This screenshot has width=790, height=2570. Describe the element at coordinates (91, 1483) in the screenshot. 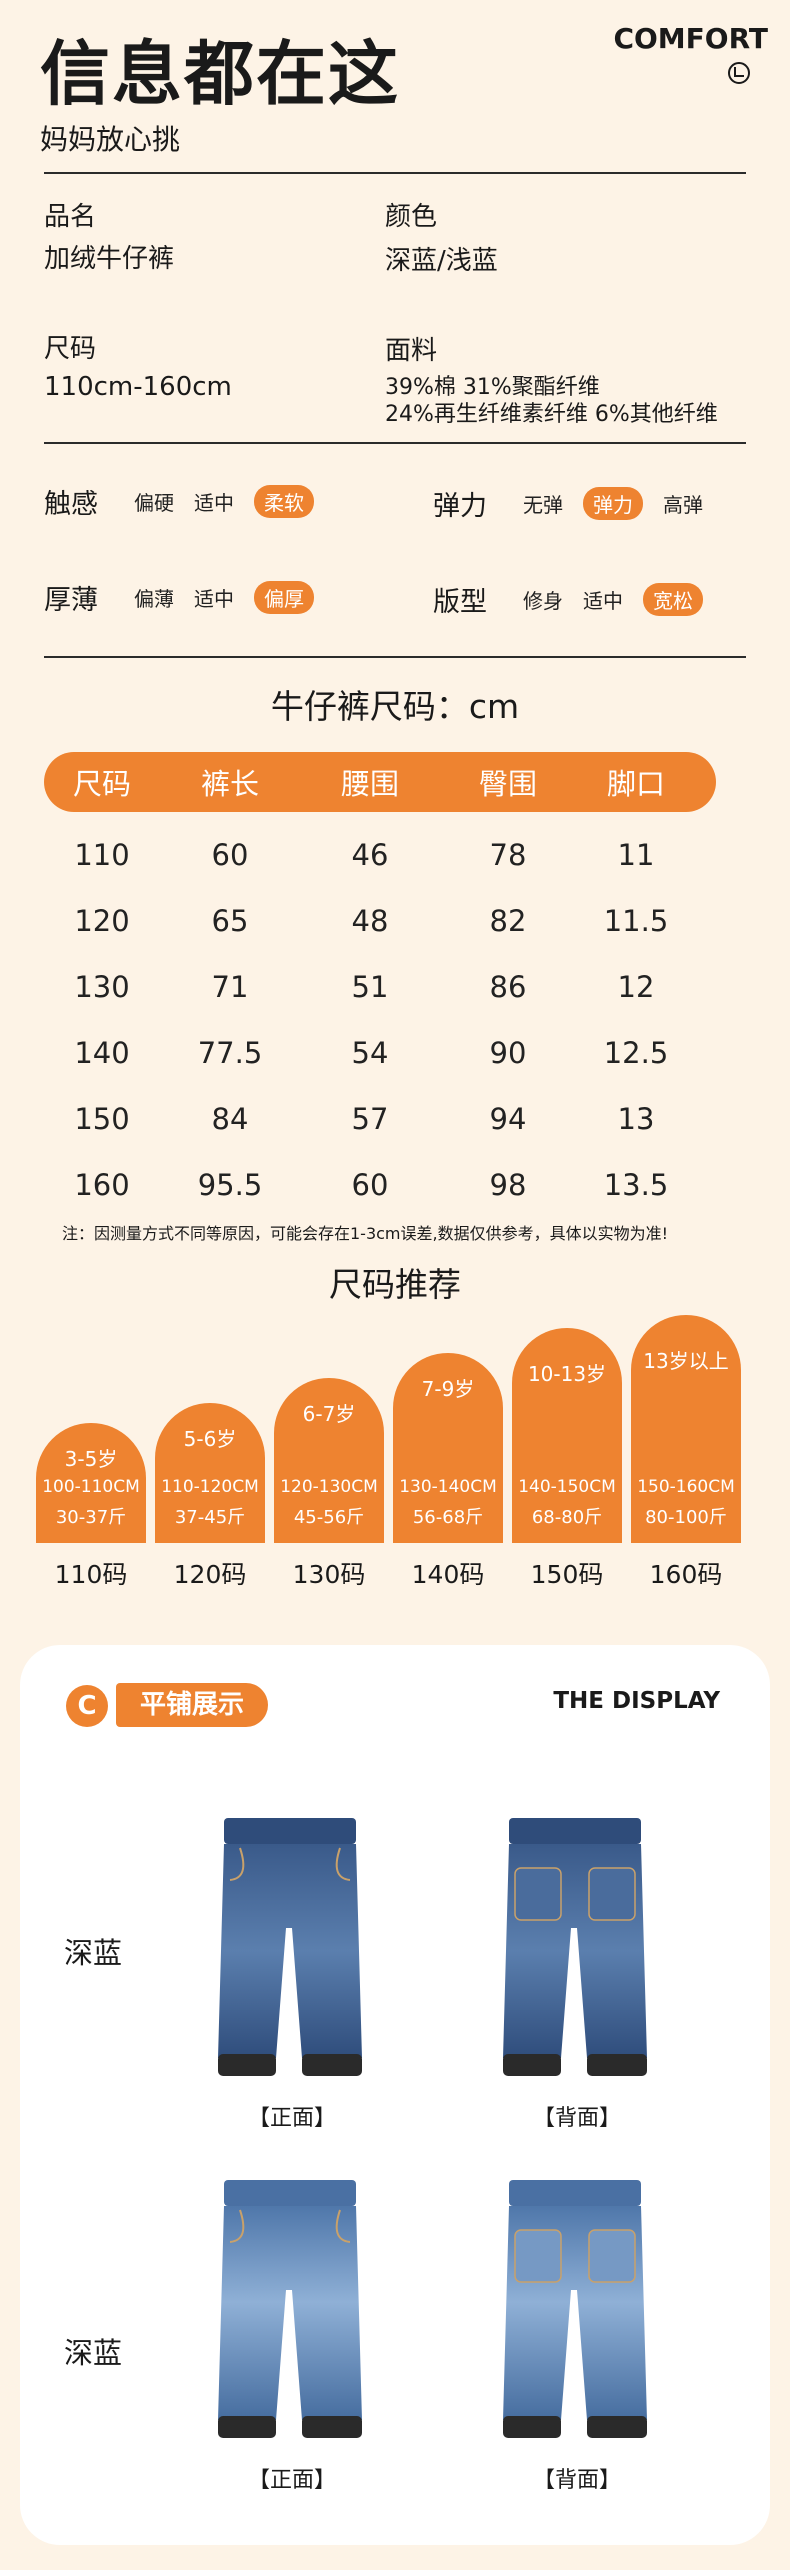

I see `recommend-column: 3-5岁 100-110CM 30-37斤` at that location.